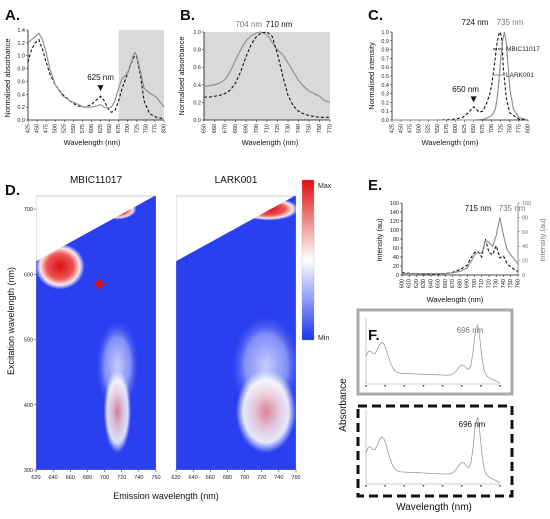  What do you see at coordinates (320, 128) in the screenshot?
I see `panel-b-x-tick-label: 760` at bounding box center [320, 128].